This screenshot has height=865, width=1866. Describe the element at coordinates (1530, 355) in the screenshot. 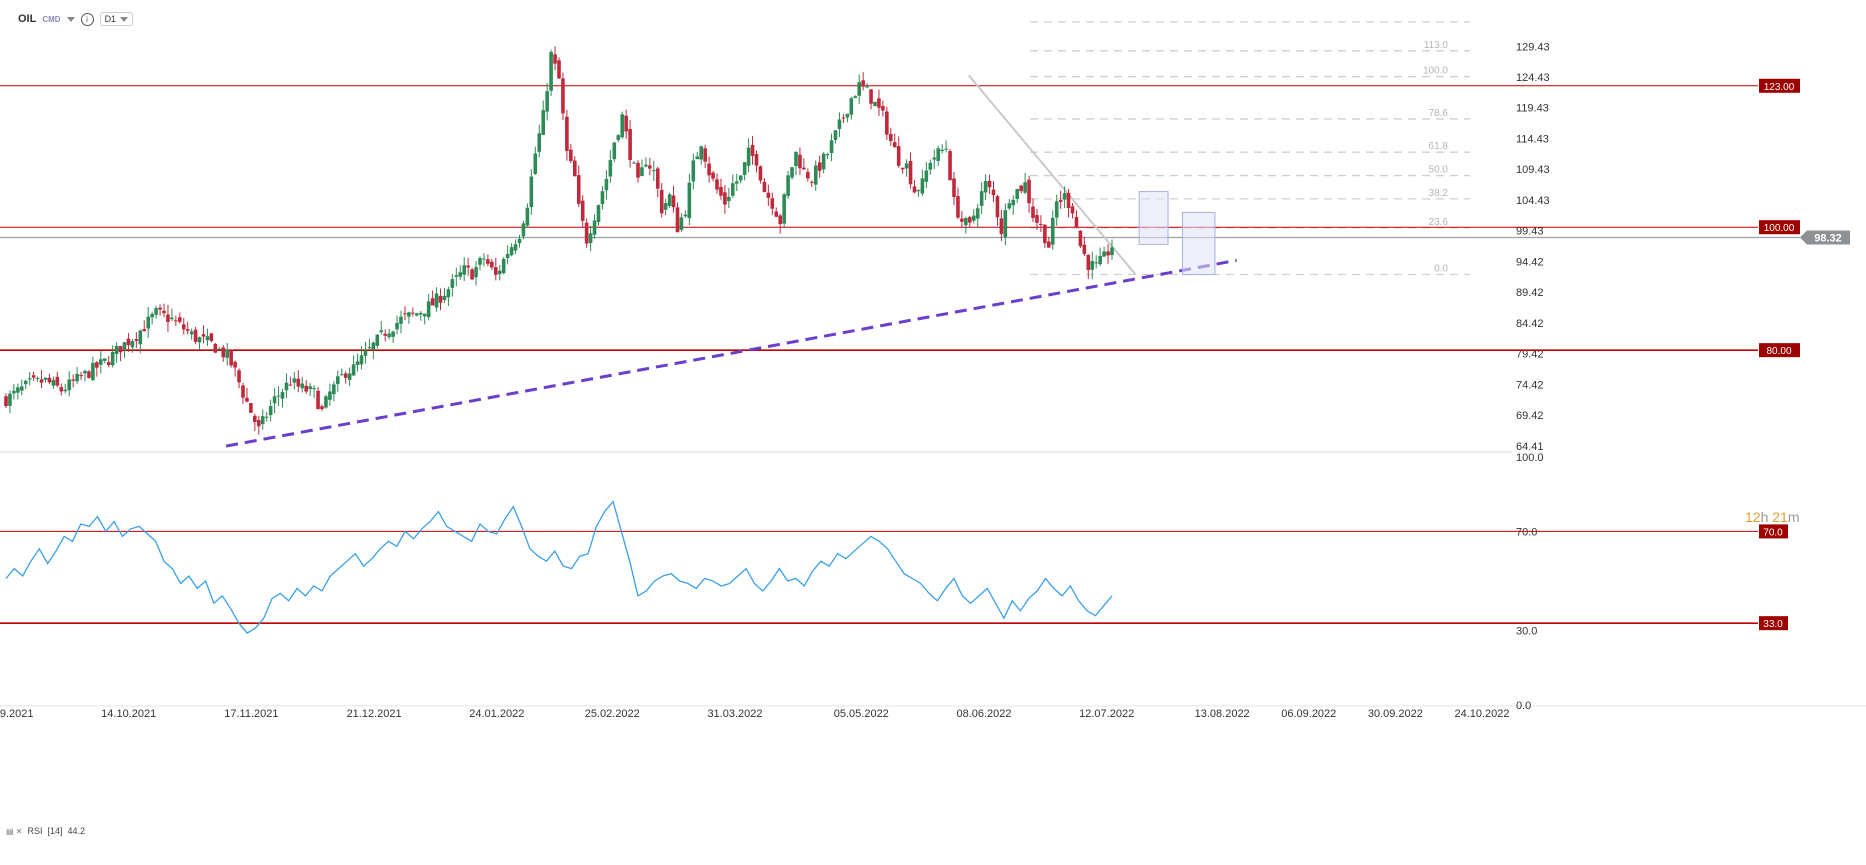

I see `price-axis-tick: 79.42` at that location.